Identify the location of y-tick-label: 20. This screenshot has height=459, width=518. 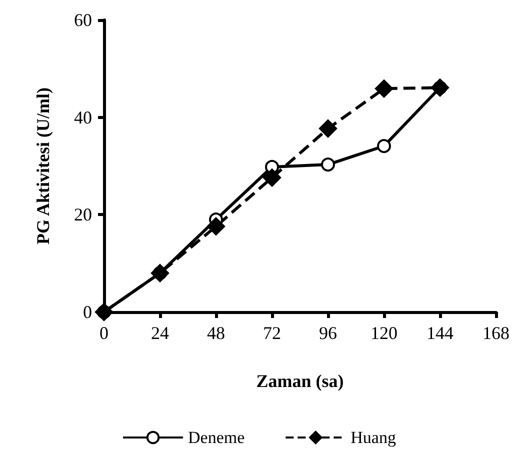
(83, 214).